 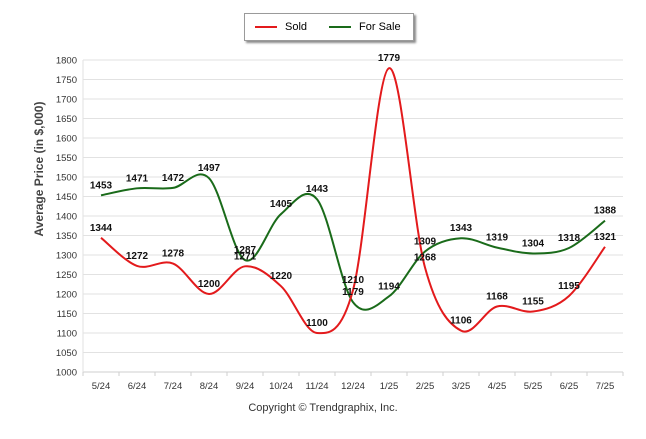 I want to click on legend-swatch-for-sale, so click(x=340, y=27).